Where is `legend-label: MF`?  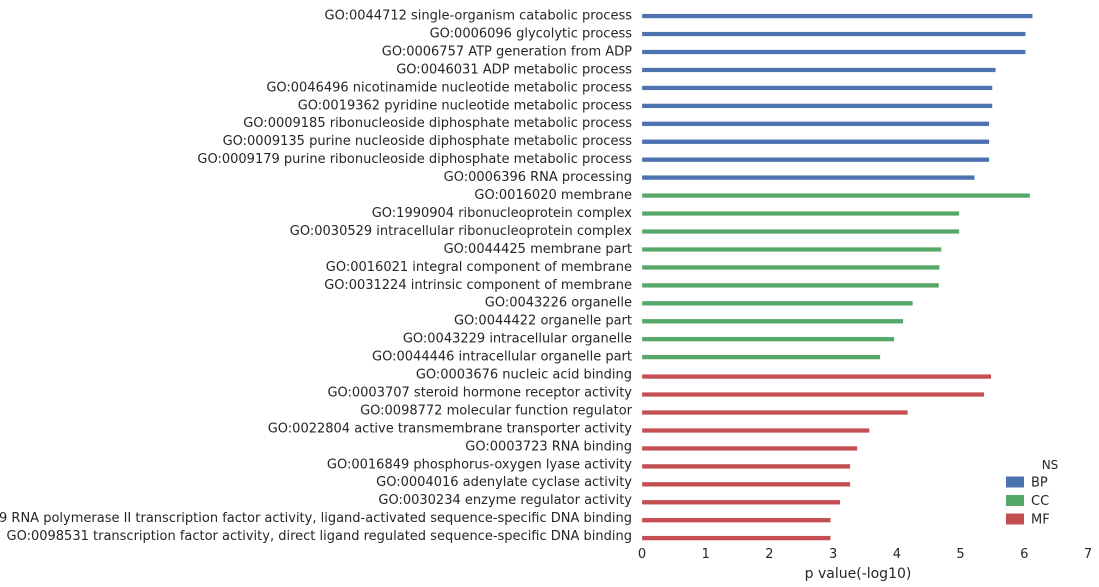
legend-label: MF is located at coordinates (1040, 520).